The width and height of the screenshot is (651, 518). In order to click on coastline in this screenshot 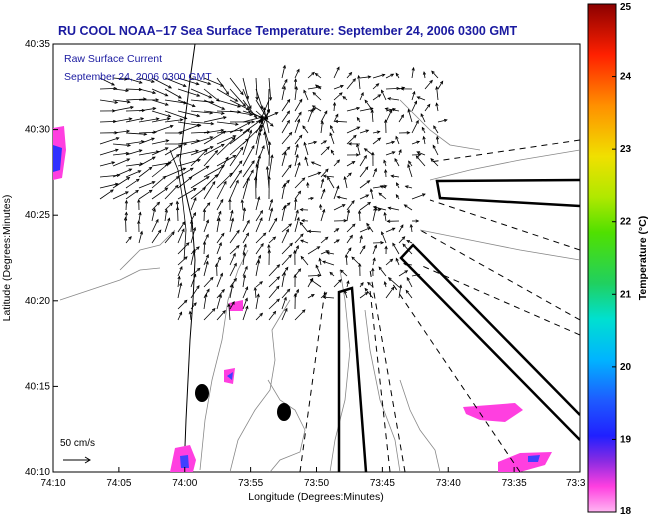, I will do `click(187, 258)`.